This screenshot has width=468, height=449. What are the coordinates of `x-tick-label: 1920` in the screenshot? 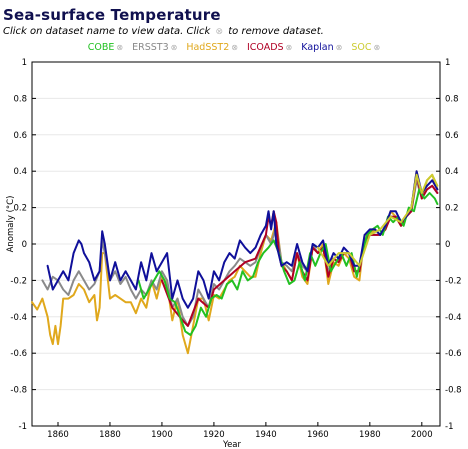 It's located at (214, 435).